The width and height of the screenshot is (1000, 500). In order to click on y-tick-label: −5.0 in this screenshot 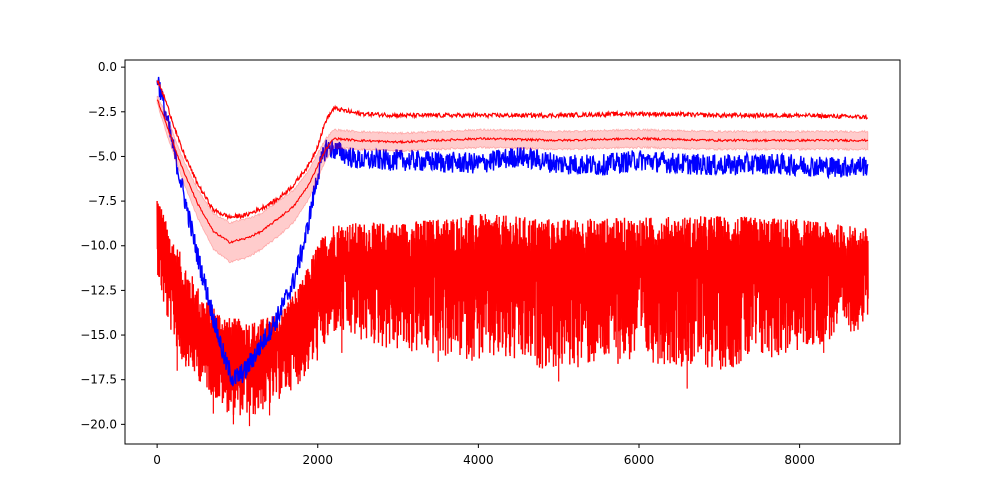, I will do `click(102, 156)`.